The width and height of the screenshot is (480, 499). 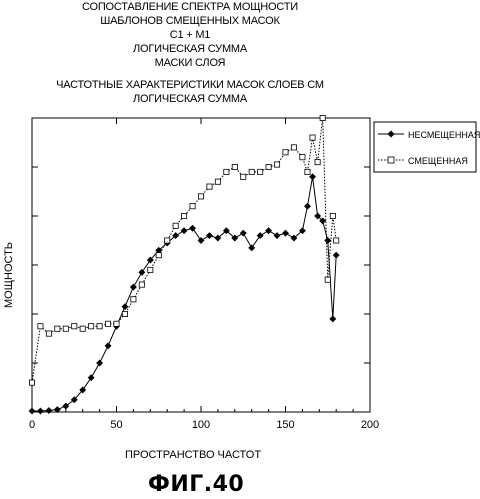 I want to click on legend-label-0: НЕСМЕЩЕННАЯ, so click(x=444, y=135).